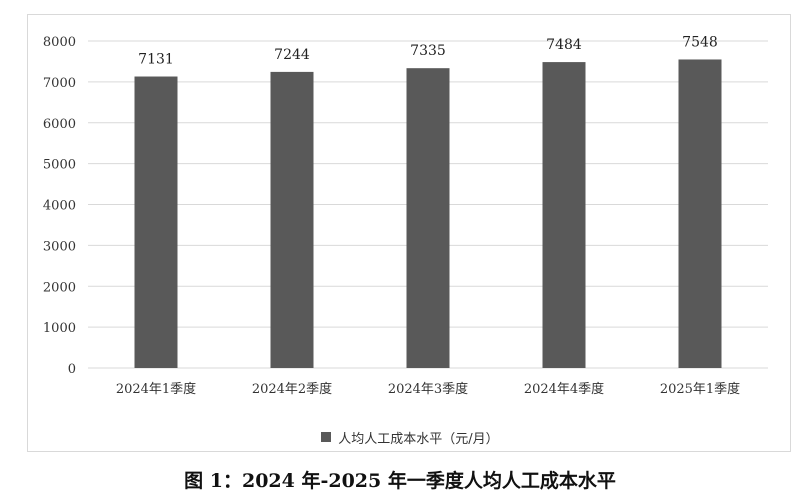  What do you see at coordinates (59, 165) in the screenshot?
I see `y-tick-label: 5000` at bounding box center [59, 165].